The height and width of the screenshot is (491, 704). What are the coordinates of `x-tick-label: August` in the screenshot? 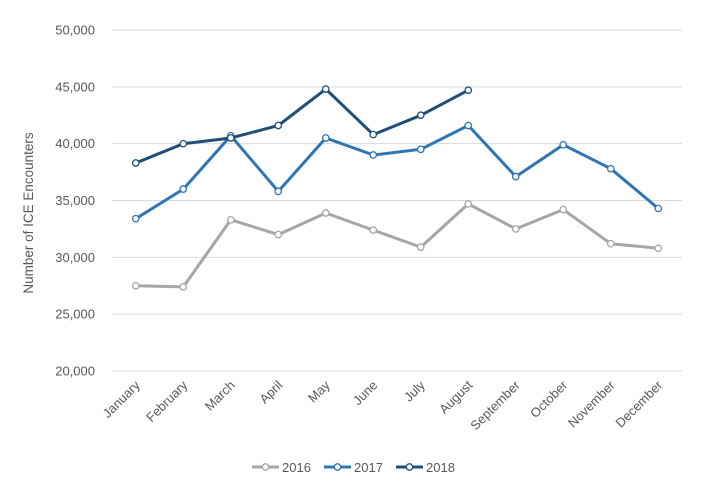 It's located at (455, 396).